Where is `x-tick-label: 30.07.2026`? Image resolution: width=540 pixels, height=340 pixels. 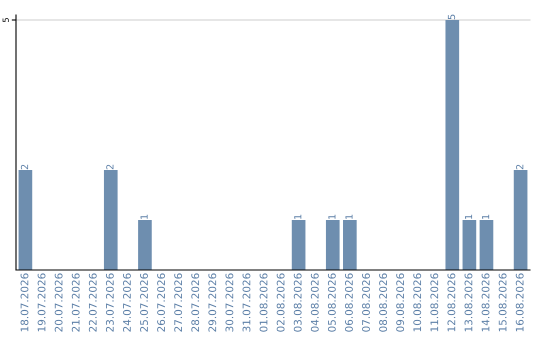
x-tick-label: 30.07.2026 is located at coordinates (229, 302).